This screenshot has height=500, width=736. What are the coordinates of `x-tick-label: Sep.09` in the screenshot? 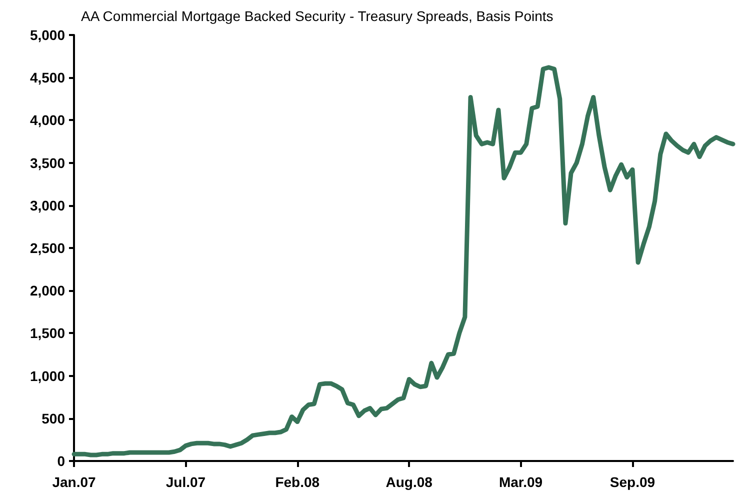 It's located at (633, 482).